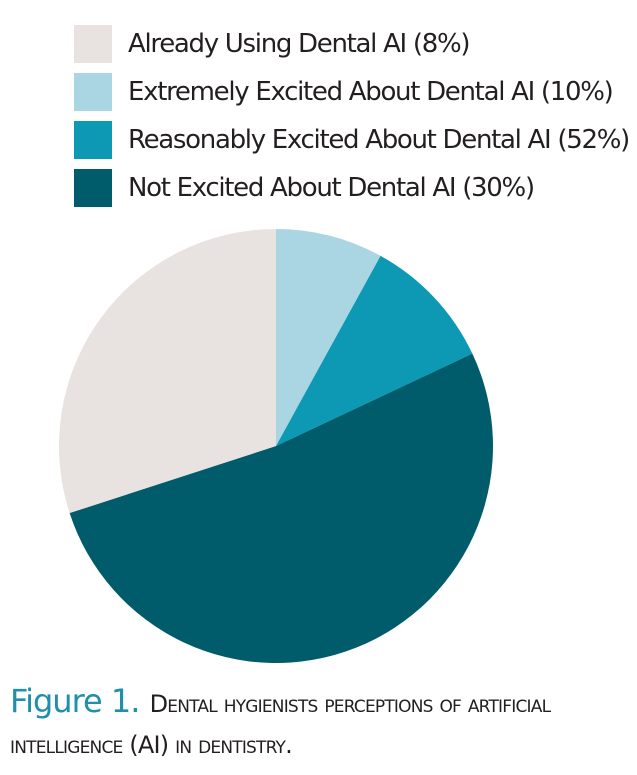  What do you see at coordinates (379, 140) in the screenshot?
I see `legend-label: Reasonably Excited About Dental AI (52%)` at bounding box center [379, 140].